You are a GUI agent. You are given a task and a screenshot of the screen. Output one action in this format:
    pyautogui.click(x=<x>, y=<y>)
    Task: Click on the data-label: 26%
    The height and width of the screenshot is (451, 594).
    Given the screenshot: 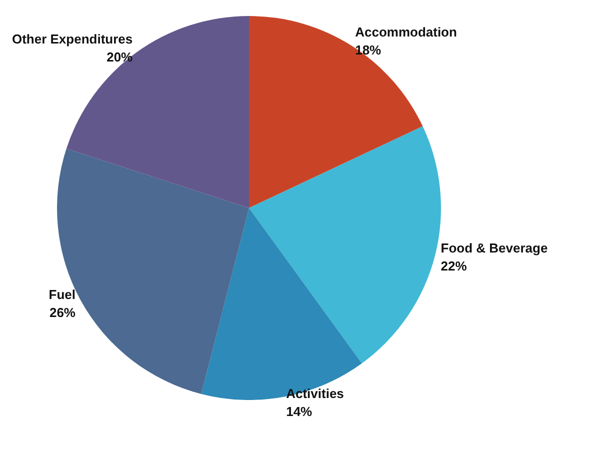 What is the action you would take?
    pyautogui.click(x=62, y=312)
    